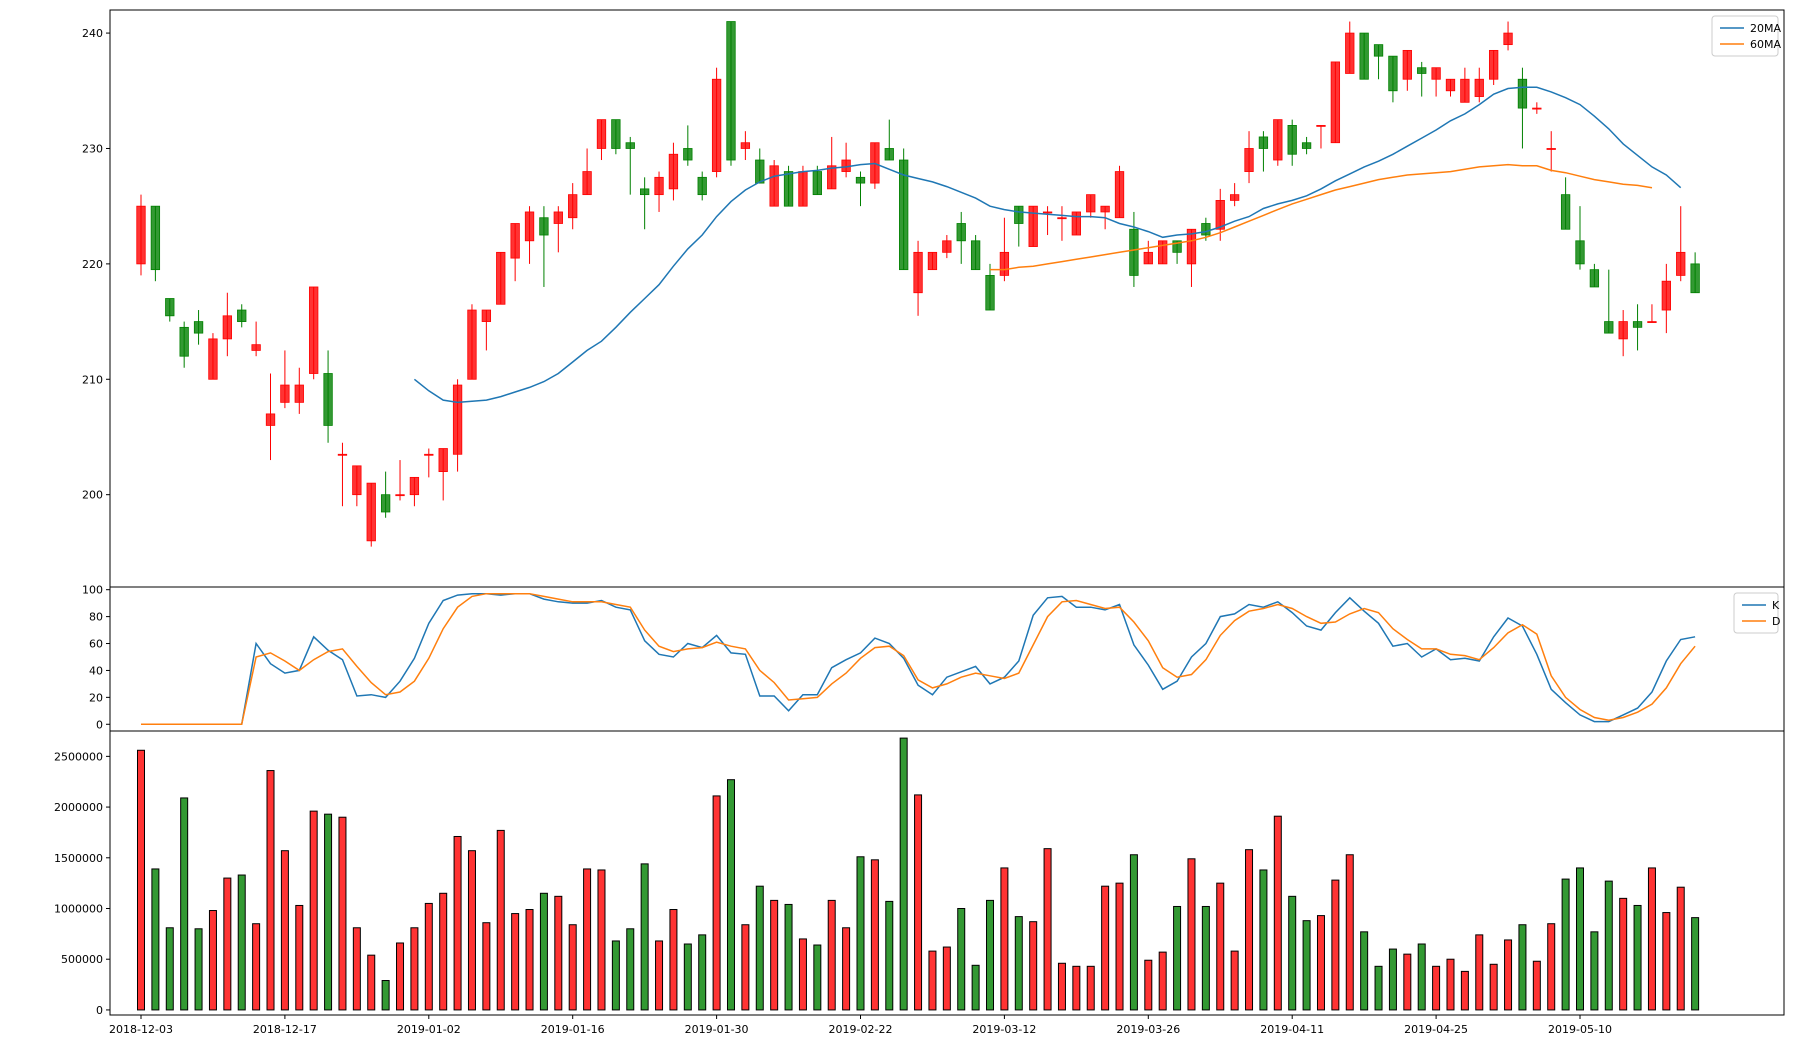  I want to click on y-tick-label-kd: 0, so click(99, 724).